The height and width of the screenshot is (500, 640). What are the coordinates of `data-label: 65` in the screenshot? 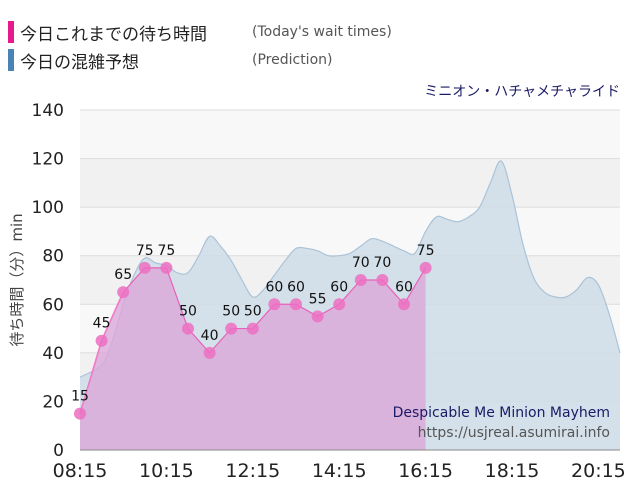 It's located at (123, 275).